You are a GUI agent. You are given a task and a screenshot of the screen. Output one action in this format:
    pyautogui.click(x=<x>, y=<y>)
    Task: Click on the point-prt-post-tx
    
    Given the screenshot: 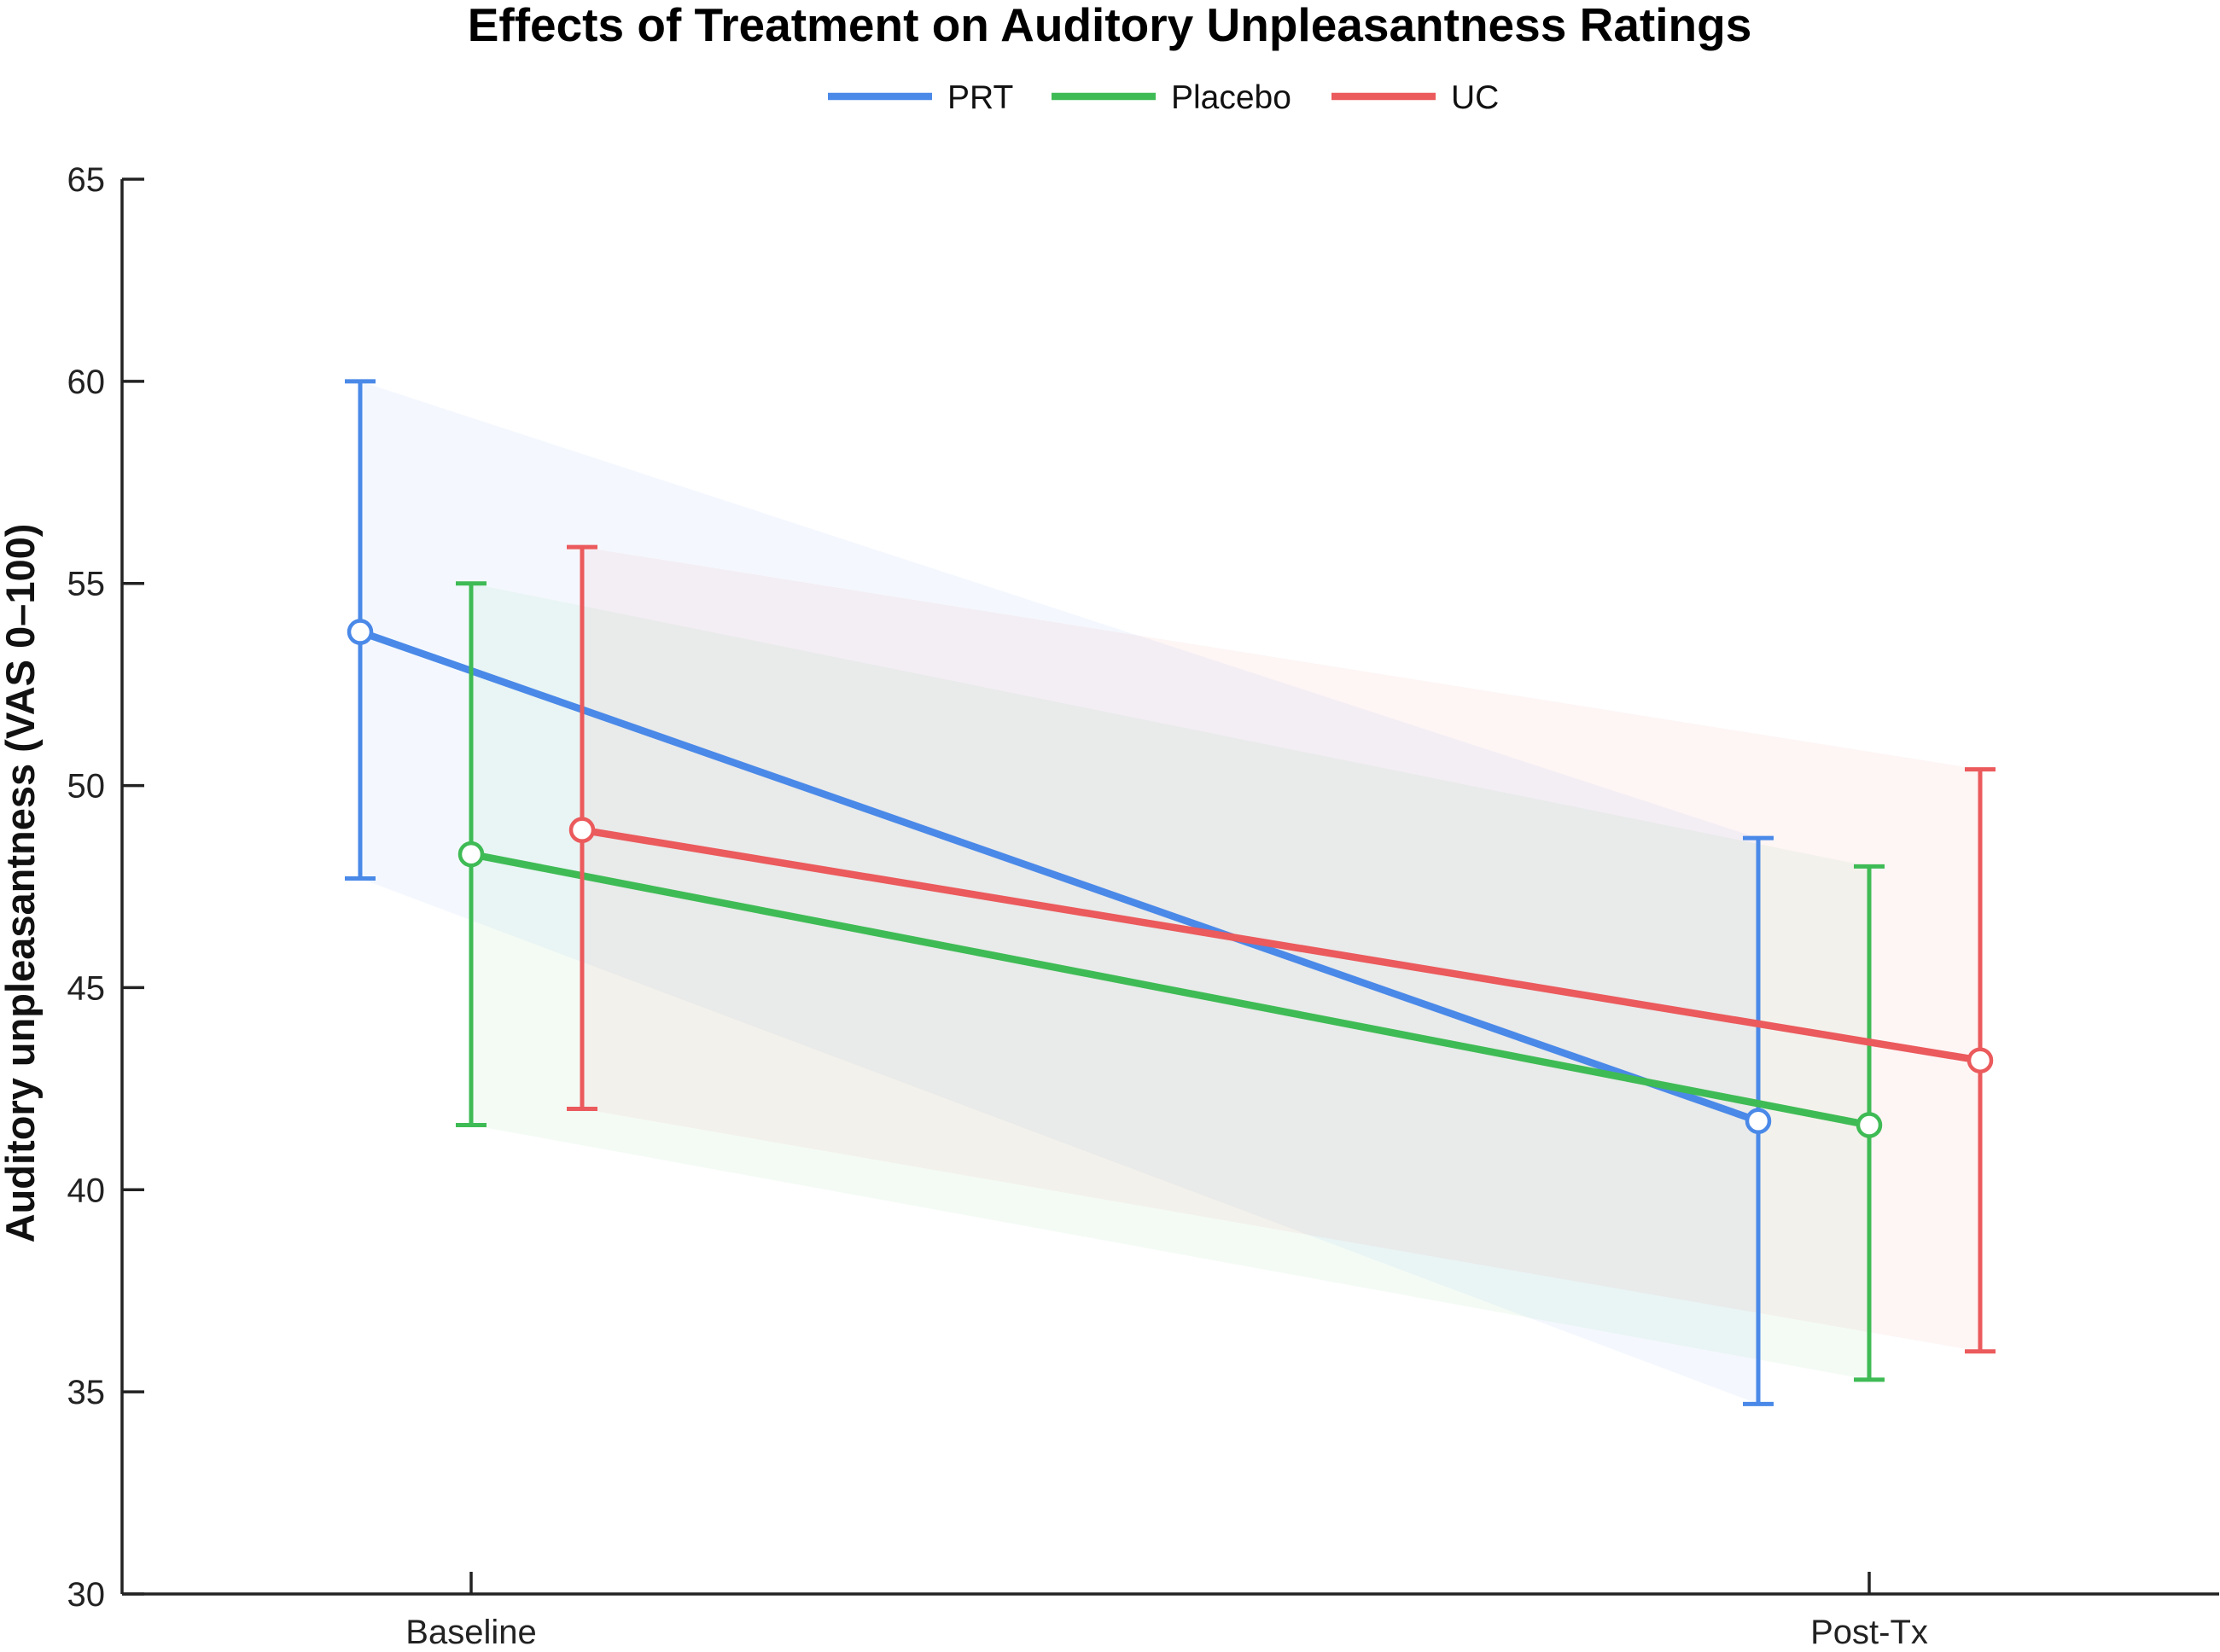 What is the action you would take?
    pyautogui.click(x=1758, y=1121)
    